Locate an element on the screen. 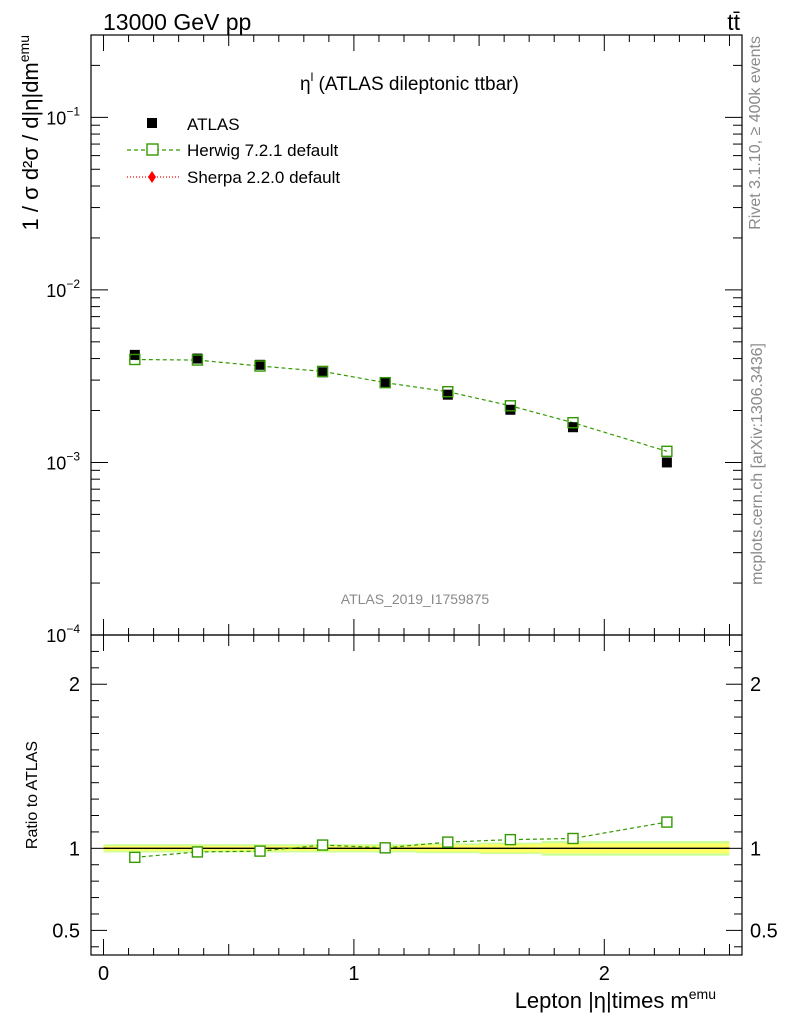 This screenshot has height=1024, width=786. main-y-tick-label: 10⁻¹ is located at coordinates (63, 116).